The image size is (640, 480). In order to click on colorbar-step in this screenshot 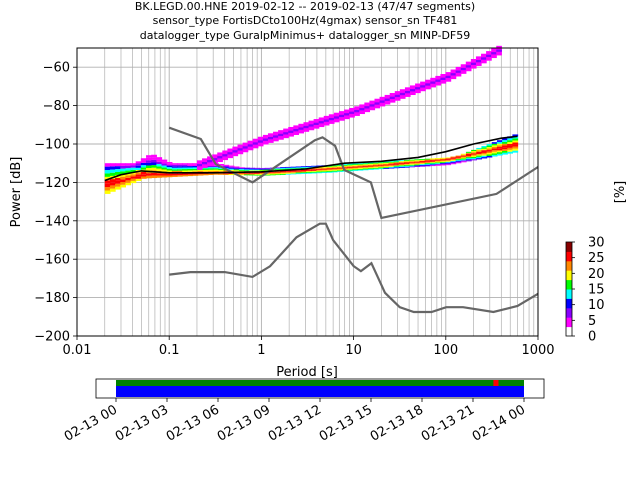, I will do `click(569, 331)`.